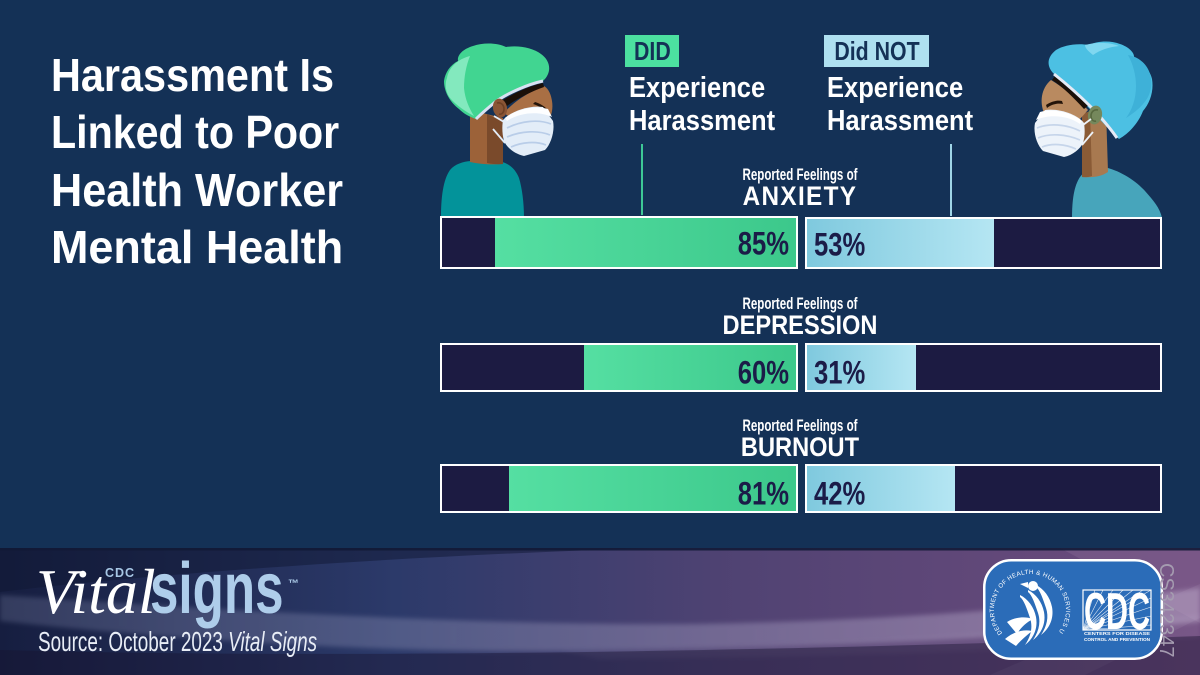 The height and width of the screenshot is (675, 1200). What do you see at coordinates (1117, 633) in the screenshot?
I see `svg-text: CENTERS FOR DISEASE` at bounding box center [1117, 633].